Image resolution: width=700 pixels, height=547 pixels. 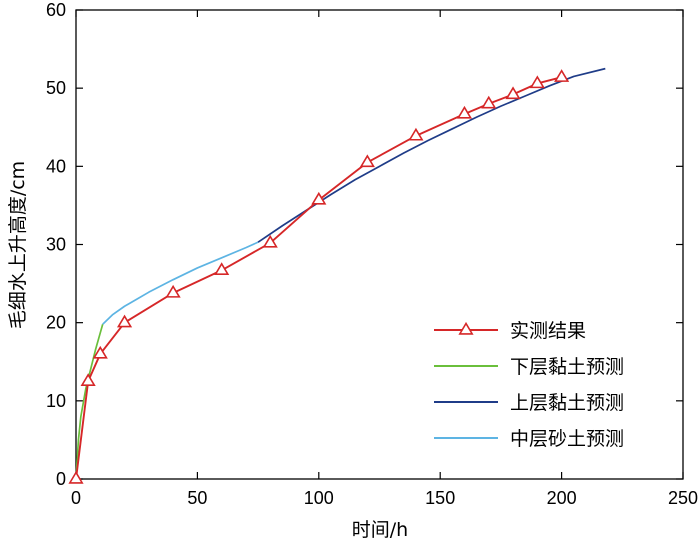 What do you see at coordinates (56, 88) in the screenshot?
I see `y-tick-label: 50` at bounding box center [56, 88].